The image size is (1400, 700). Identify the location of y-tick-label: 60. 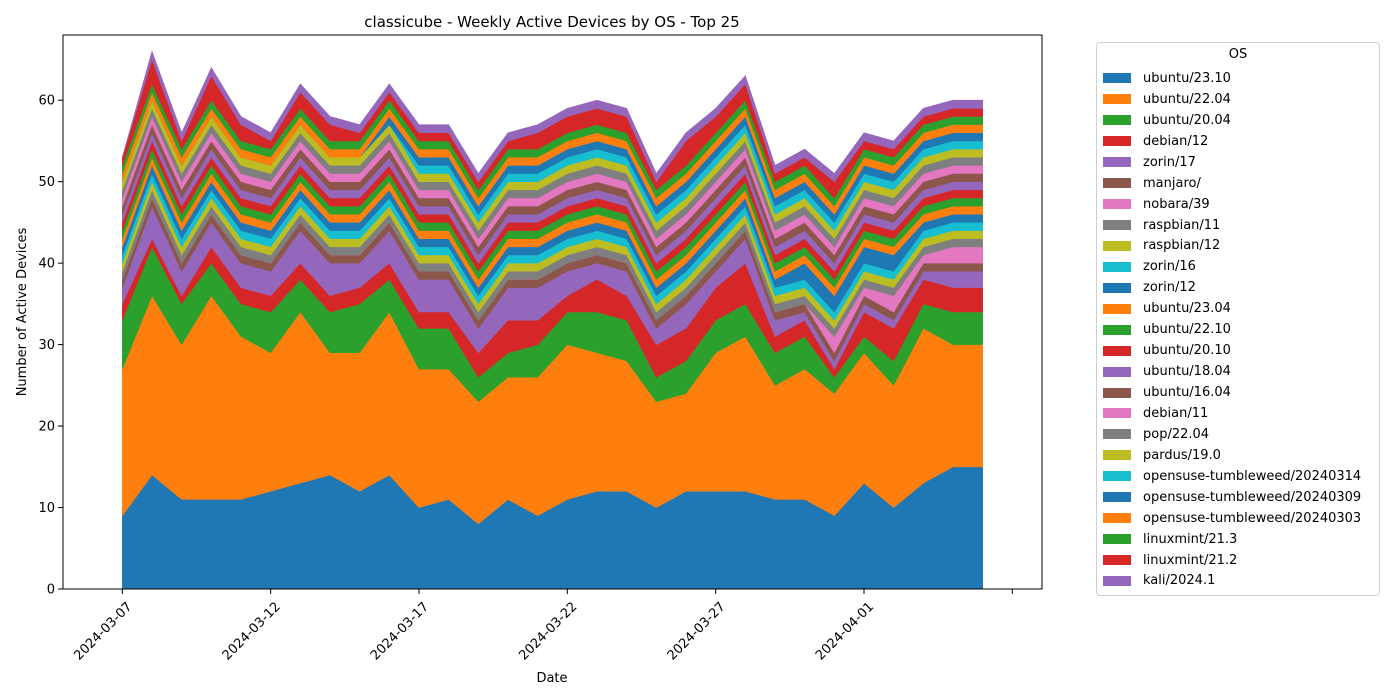
(46, 101).